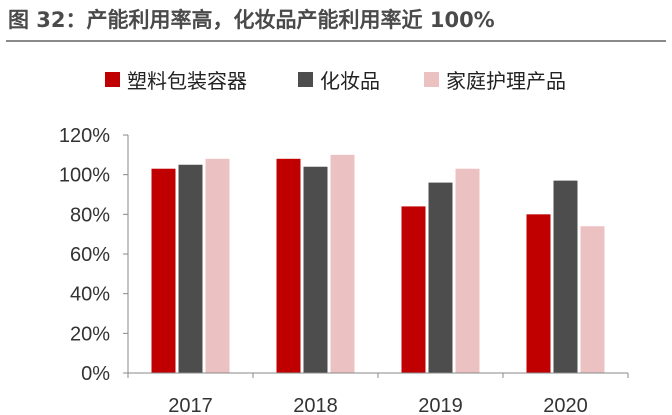 The width and height of the screenshot is (672, 415). Describe the element at coordinates (336, 41) in the screenshot. I see `title-divider` at that location.